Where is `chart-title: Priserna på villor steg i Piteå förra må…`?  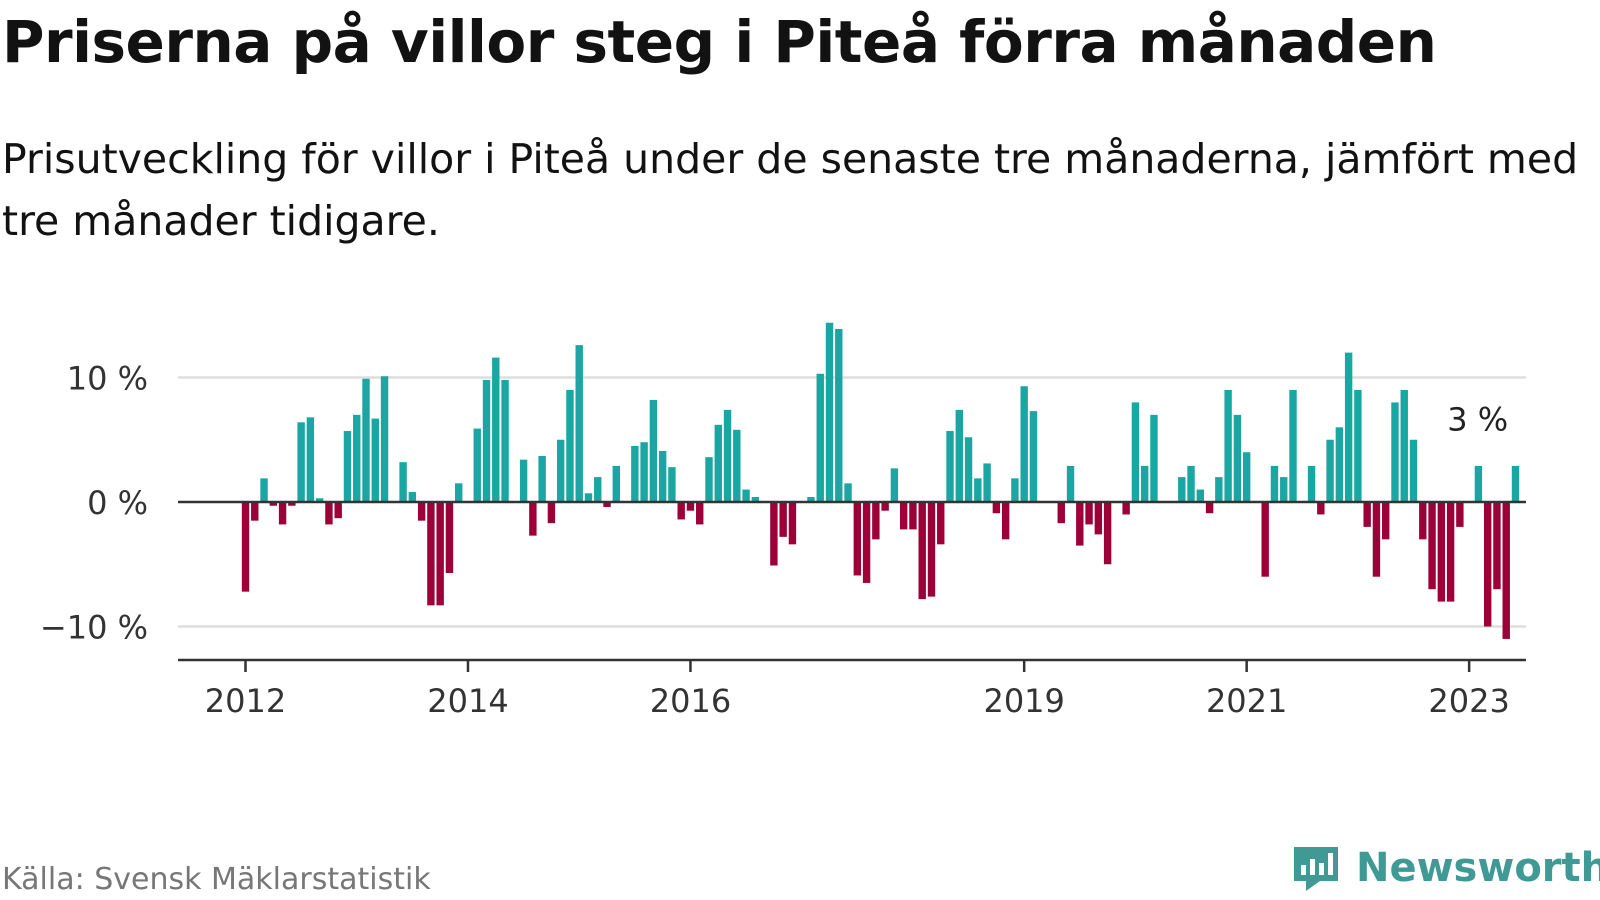 chart-title: Priserna på villor steg i Piteå förra må… is located at coordinates (719, 42).